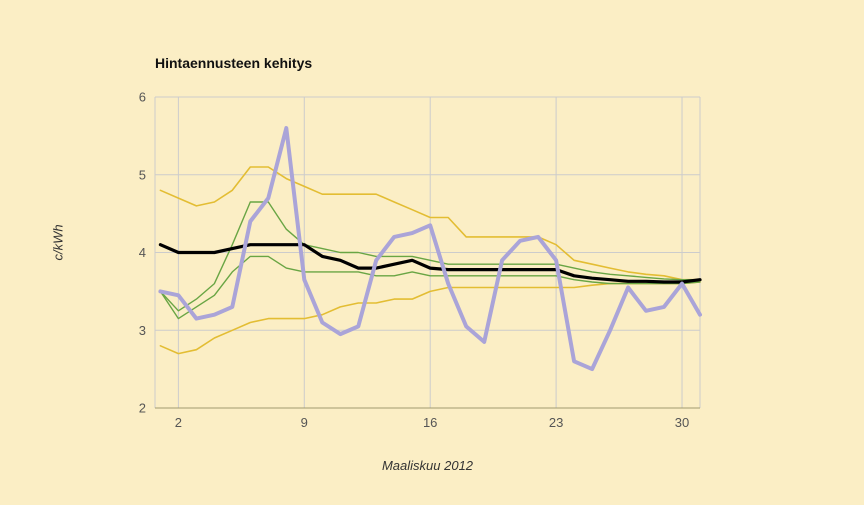 Image resolution: width=864 pixels, height=505 pixels. What do you see at coordinates (142, 174) in the screenshot?
I see `y-tick-label: 5` at bounding box center [142, 174].